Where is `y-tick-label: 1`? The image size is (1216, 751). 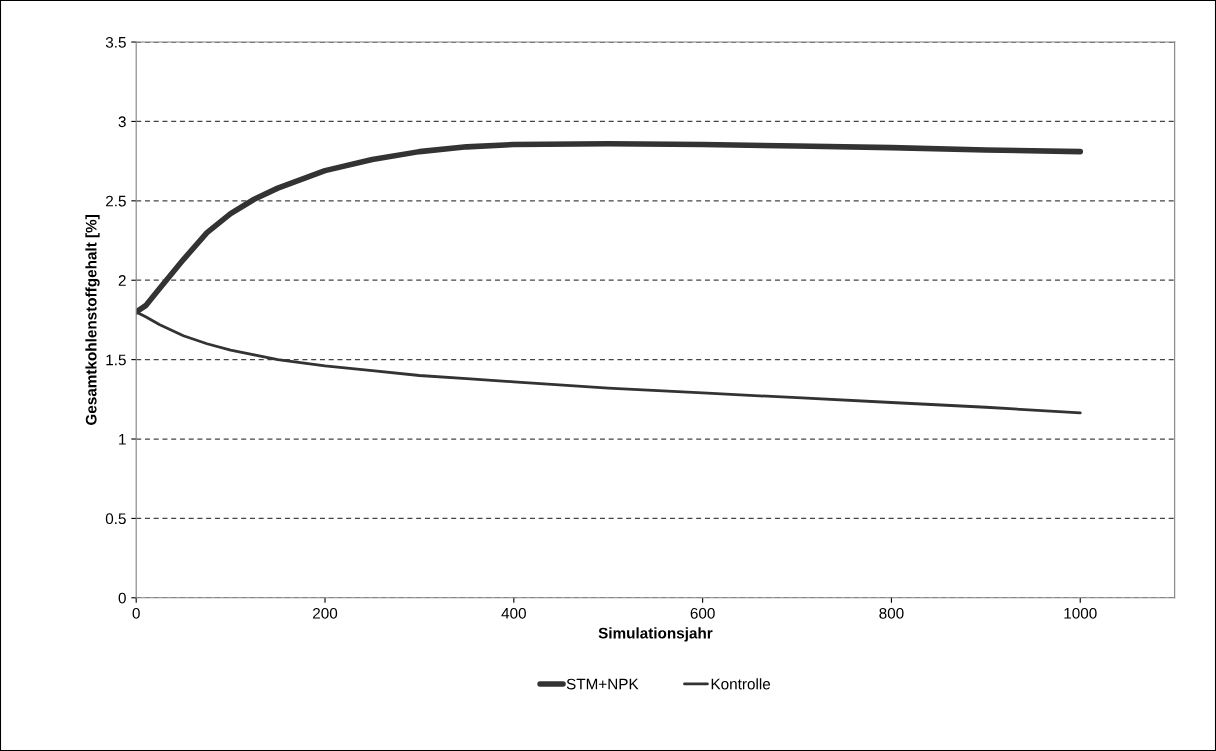 y-tick-label: 1 is located at coordinates (122, 439).